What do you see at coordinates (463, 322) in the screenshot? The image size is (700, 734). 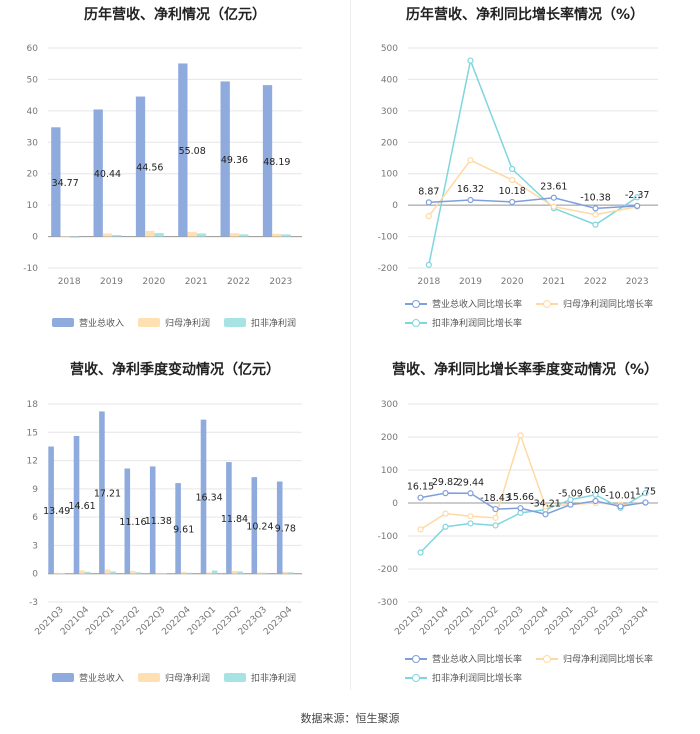 I see `legend-growth-ded: 扣非净利润同比增长率` at bounding box center [463, 322].